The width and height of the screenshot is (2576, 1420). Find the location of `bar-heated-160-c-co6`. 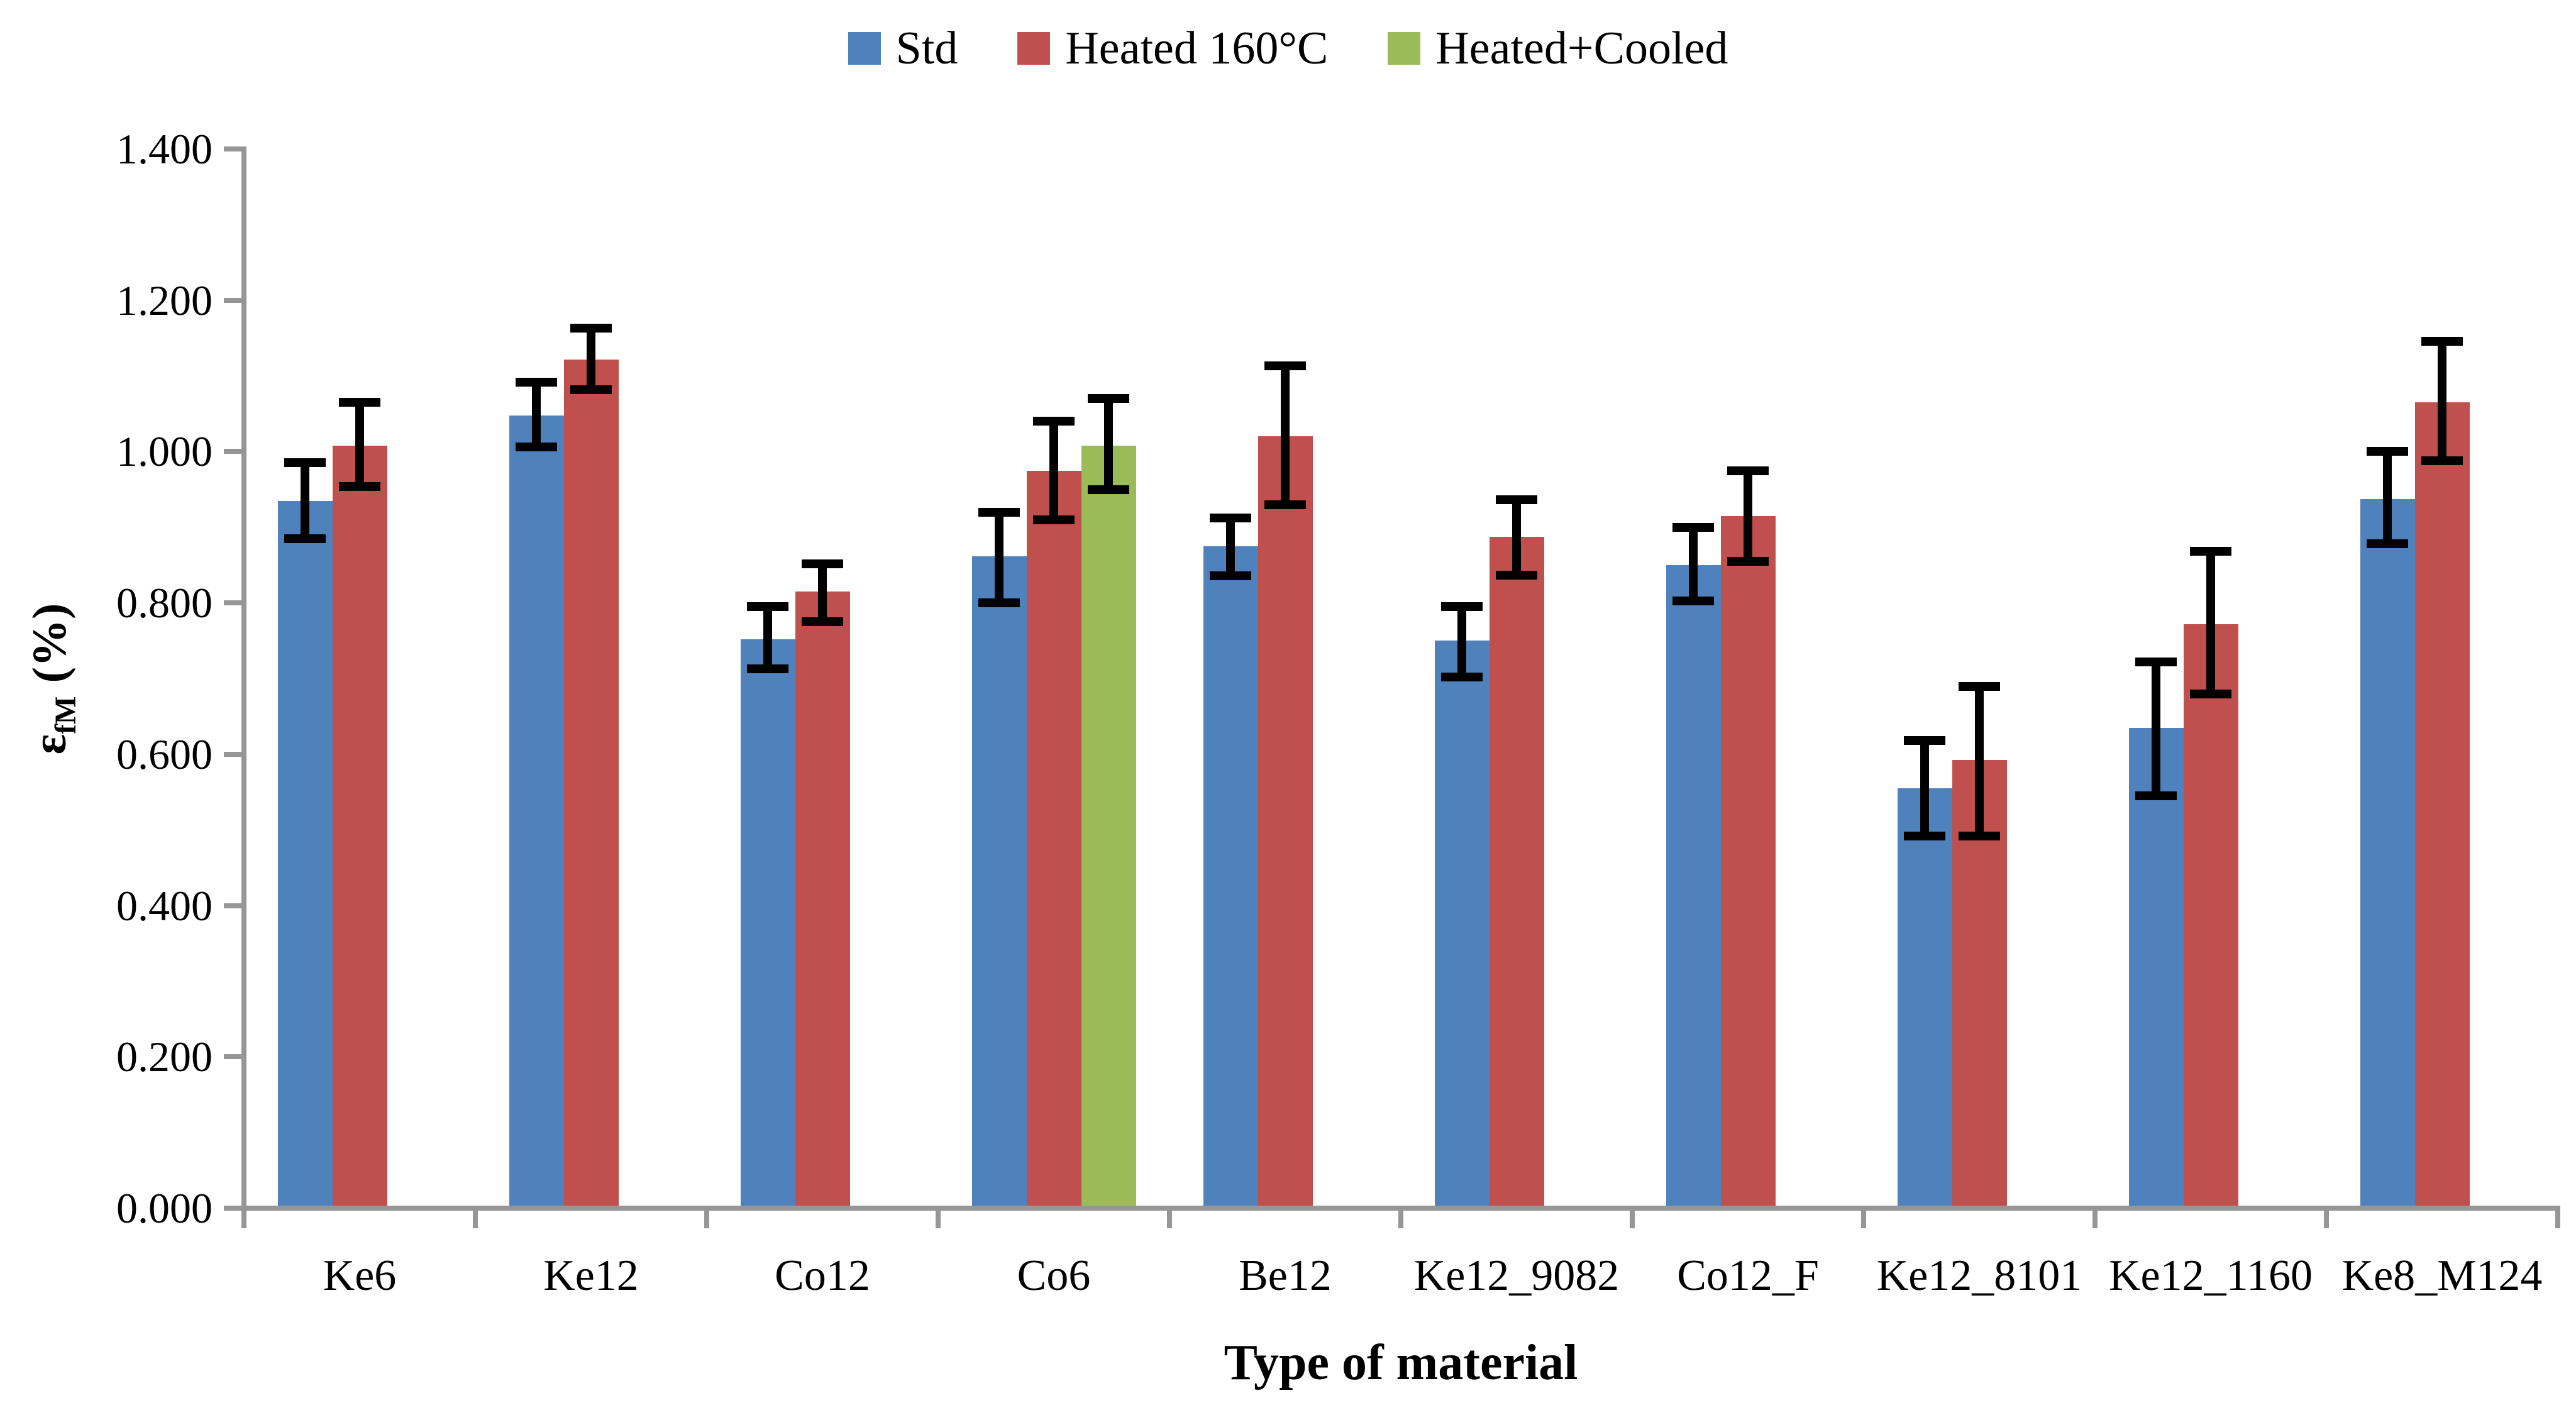

bar-heated-160-c-co6 is located at coordinates (1053, 839).